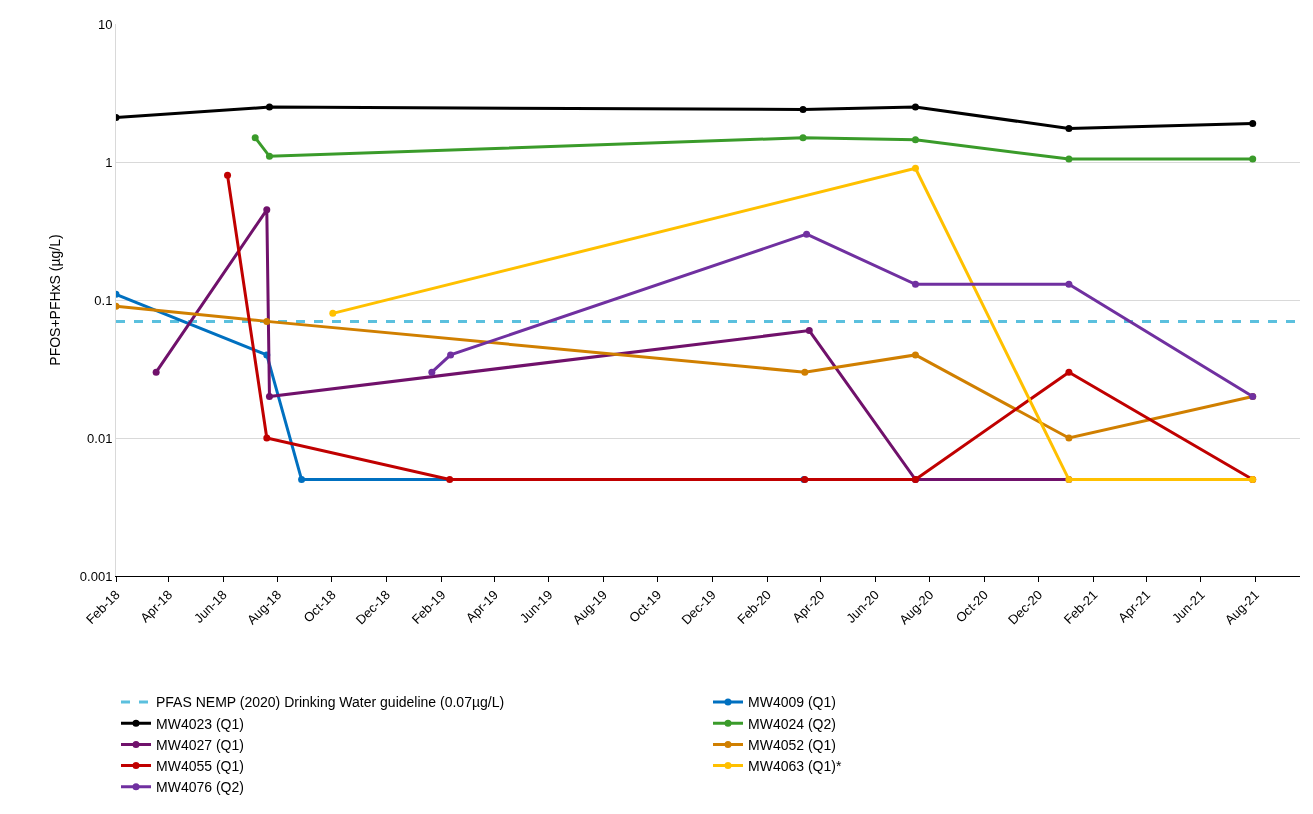  What do you see at coordinates (103, 300) in the screenshot?
I see `y-tick-label: 0.1` at bounding box center [103, 300].